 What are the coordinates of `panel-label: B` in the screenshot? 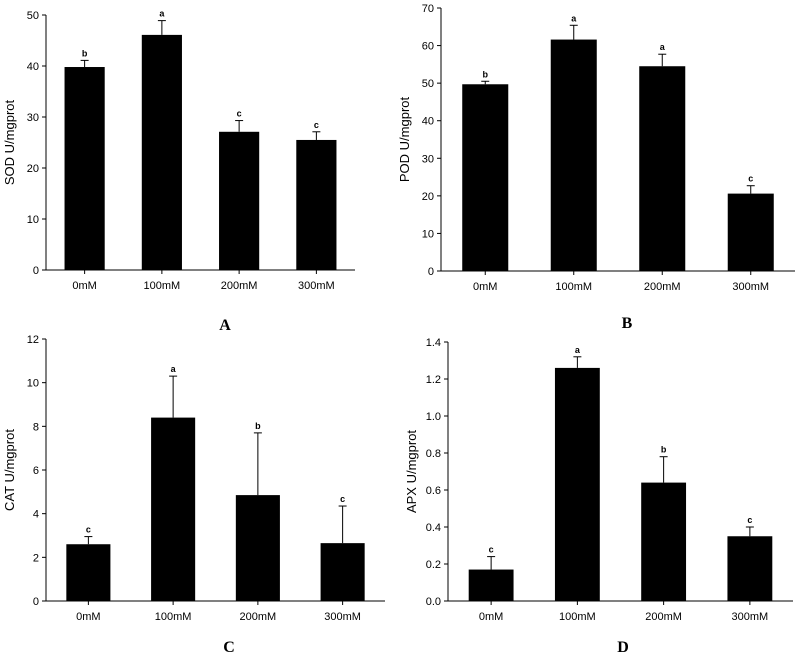 It's located at (627, 323).